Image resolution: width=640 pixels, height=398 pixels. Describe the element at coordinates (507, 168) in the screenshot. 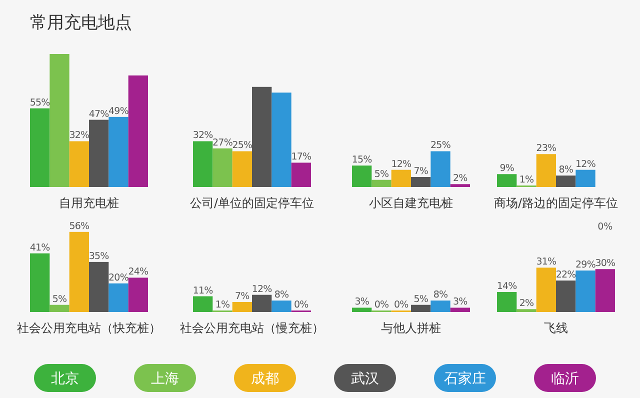

I see `data-label: 9%` at that location.